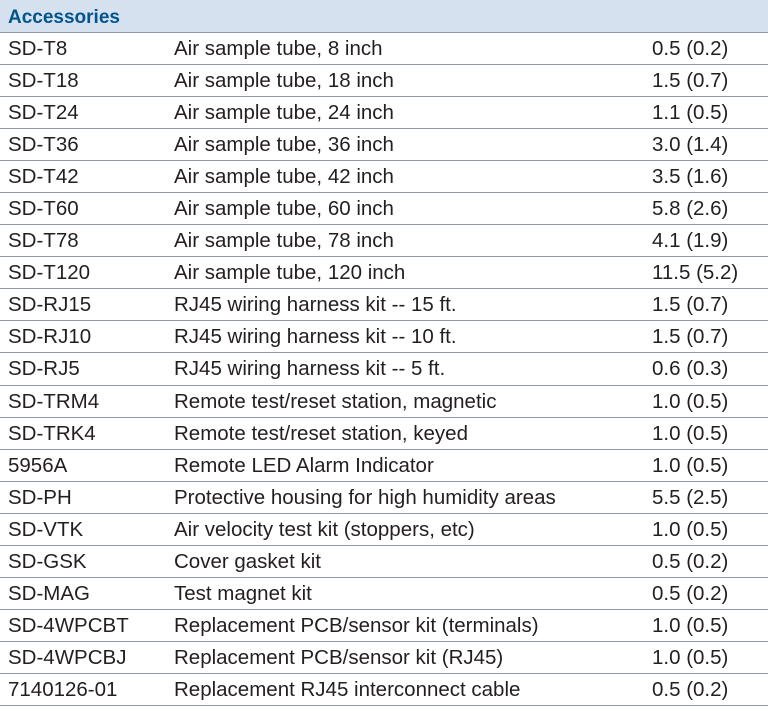  Describe the element at coordinates (87, 593) in the screenshot. I see `model-cell: SD-MAG` at that location.